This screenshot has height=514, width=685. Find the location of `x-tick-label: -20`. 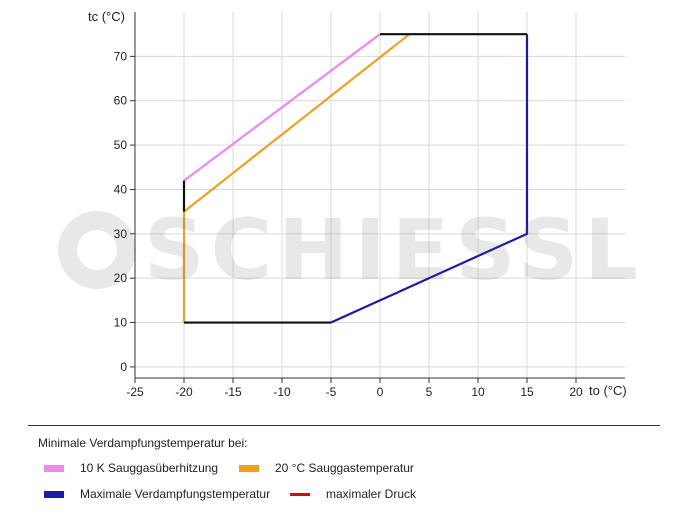

x-tick-label: -20 is located at coordinates (184, 392).